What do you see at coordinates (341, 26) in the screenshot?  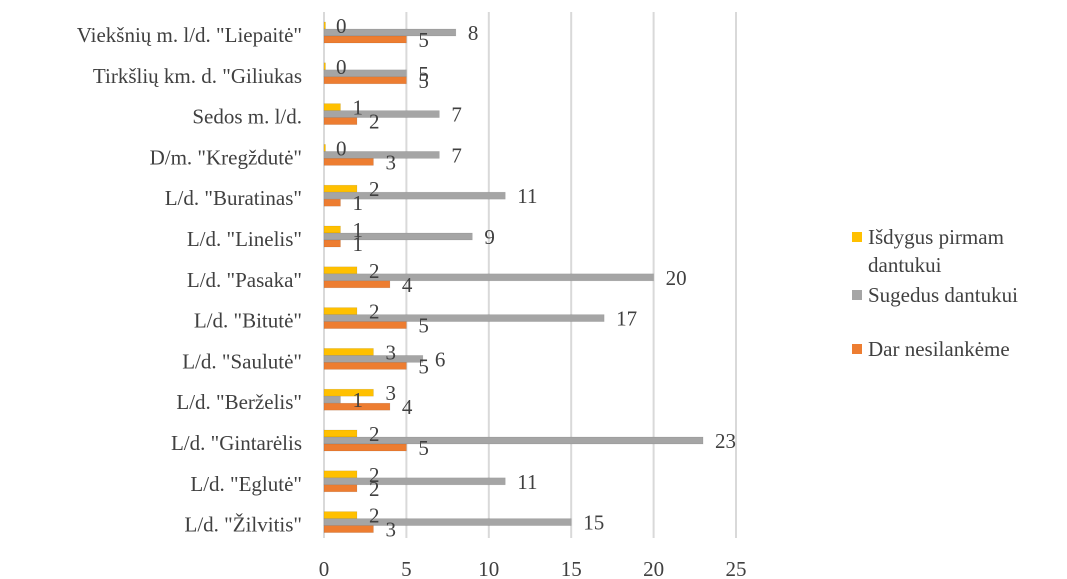 I see `data-label-isdygus-pirmam-dantukui-0: 0` at bounding box center [341, 26].